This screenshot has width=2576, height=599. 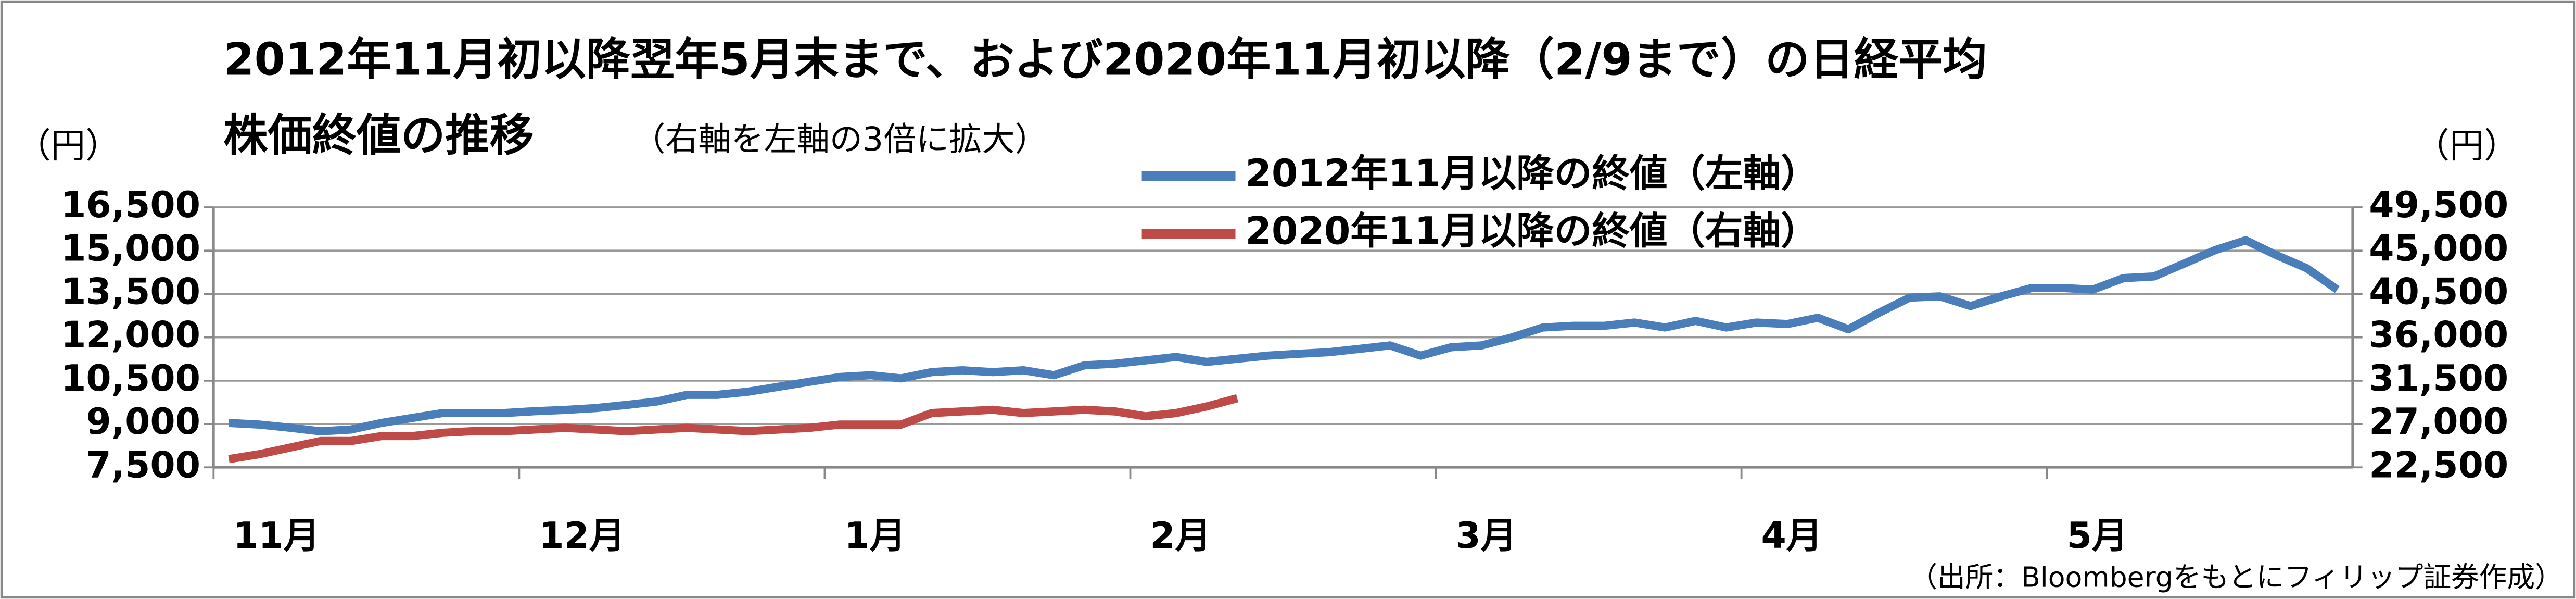 I want to click on y-unit: （円）, so click(x=68, y=145).